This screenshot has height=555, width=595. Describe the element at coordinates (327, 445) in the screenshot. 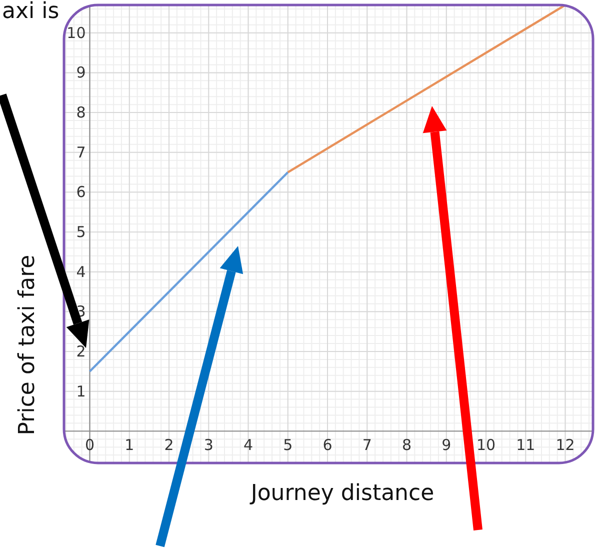

I see `x-tick-label: 6` at that location.